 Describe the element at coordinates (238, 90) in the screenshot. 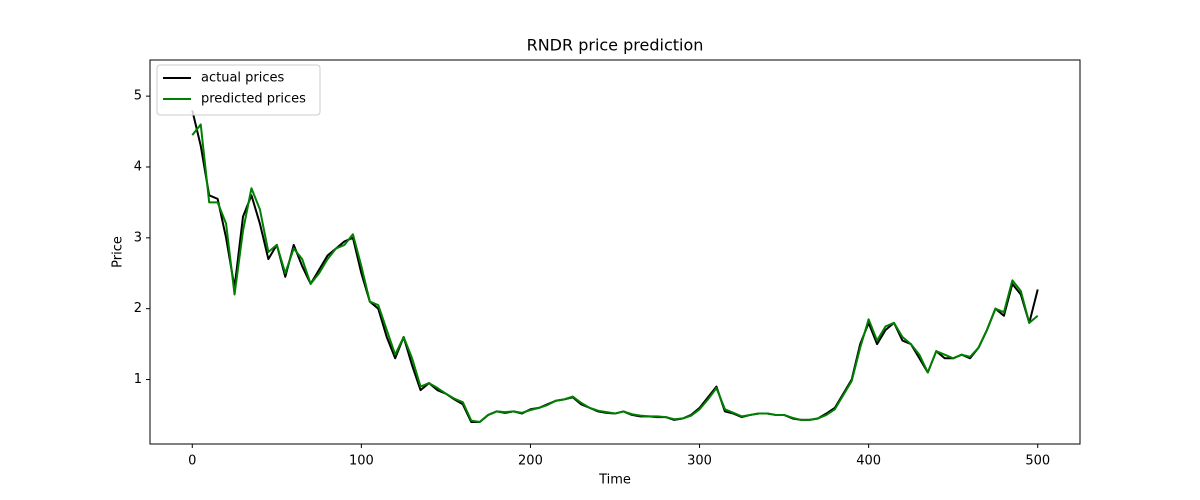

I see `legend-box` at that location.